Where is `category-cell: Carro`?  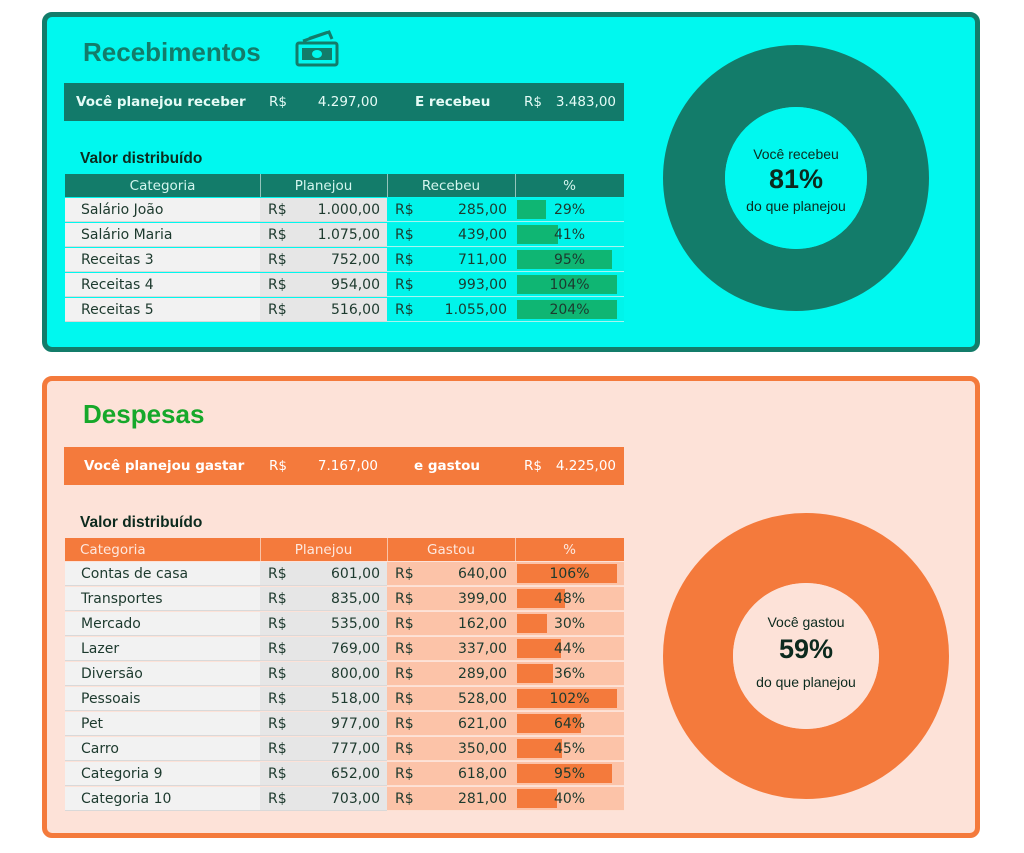
category-cell: Carro is located at coordinates (162, 749).